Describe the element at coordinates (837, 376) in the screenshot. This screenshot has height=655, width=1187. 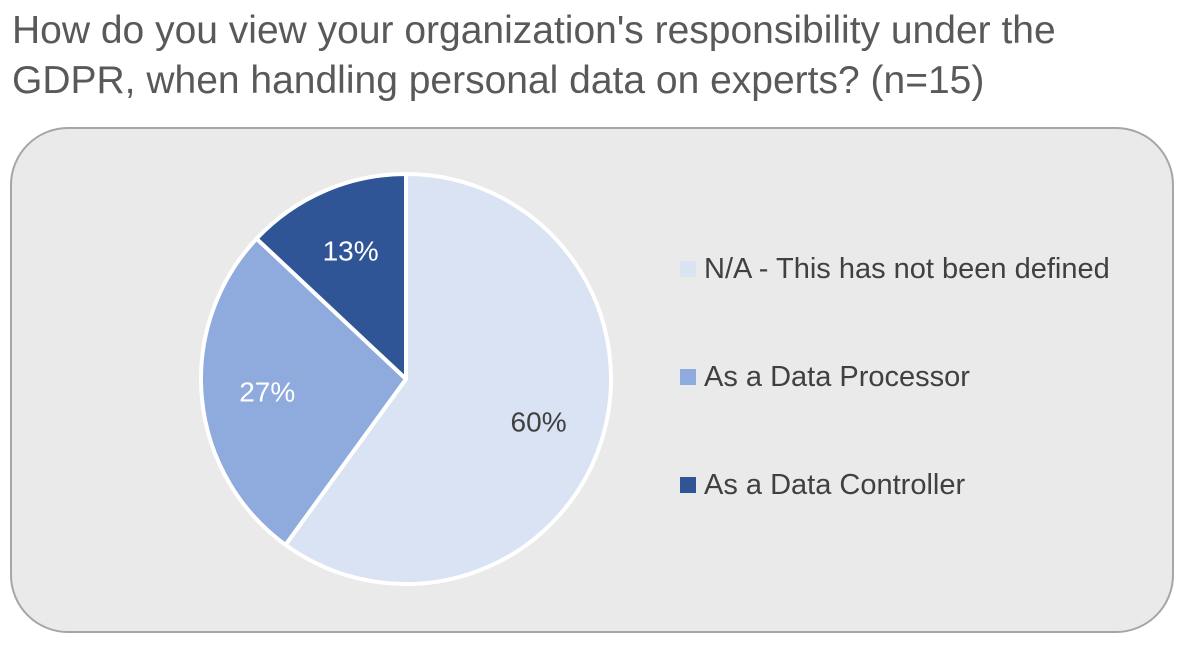
I see `legend-label: As a Data Processor` at that location.